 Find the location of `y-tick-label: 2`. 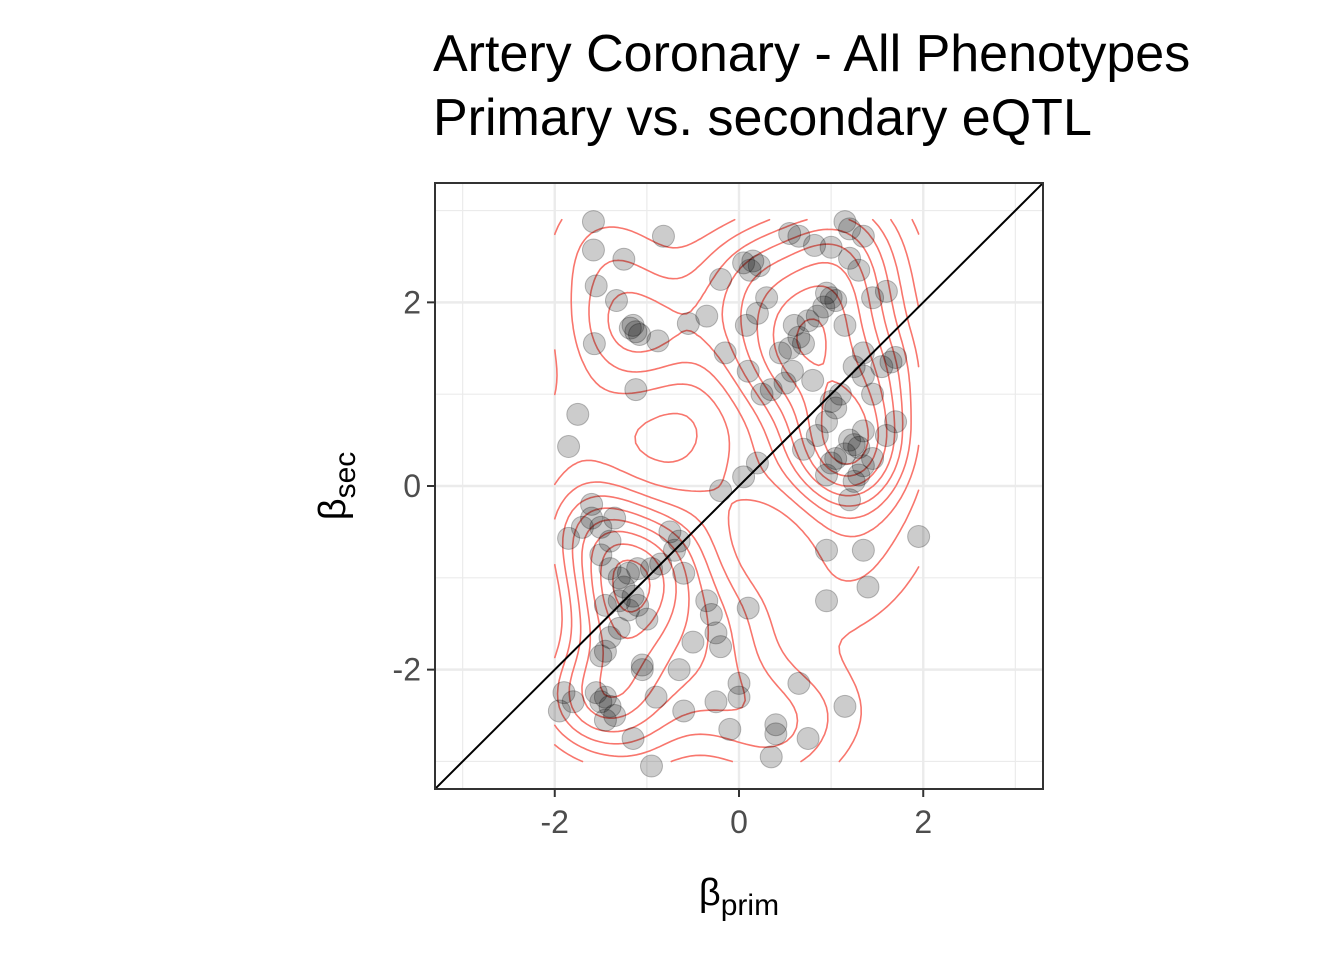

y-tick-label: 2 is located at coordinates (412, 302).